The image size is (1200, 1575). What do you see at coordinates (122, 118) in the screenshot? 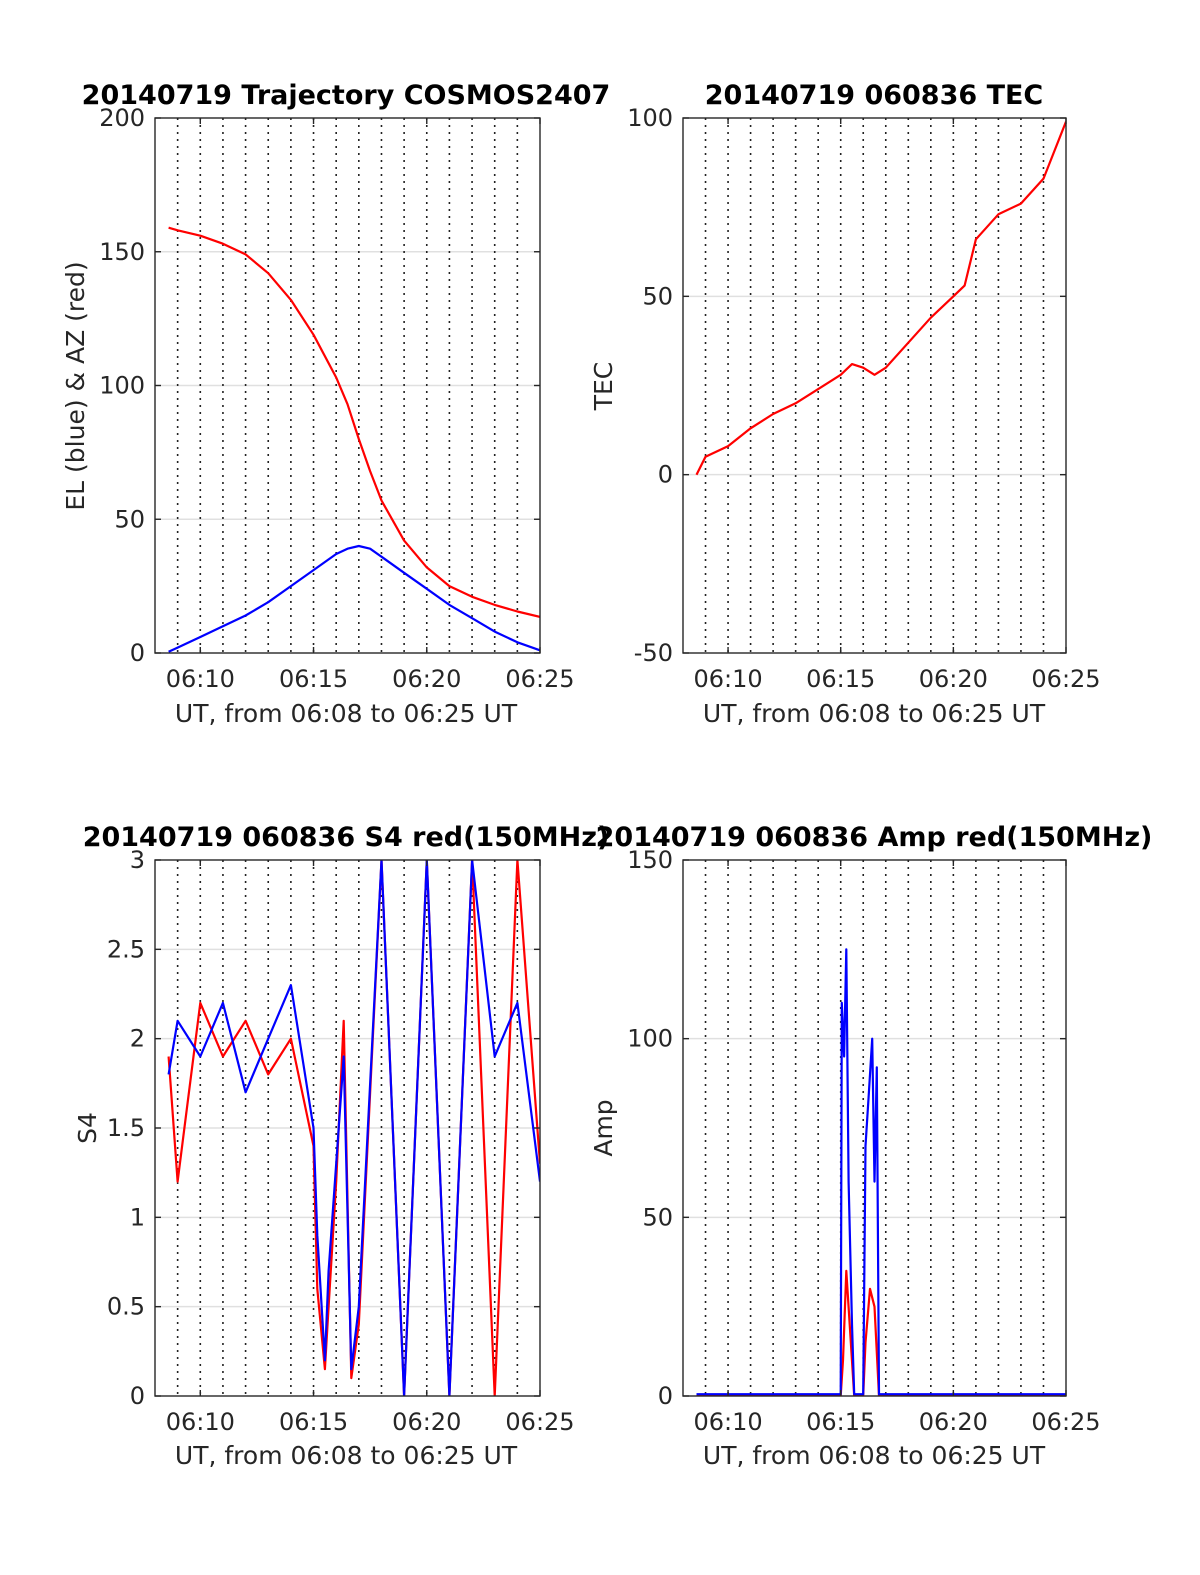
I see `y-tick-label: 200` at bounding box center [122, 118].